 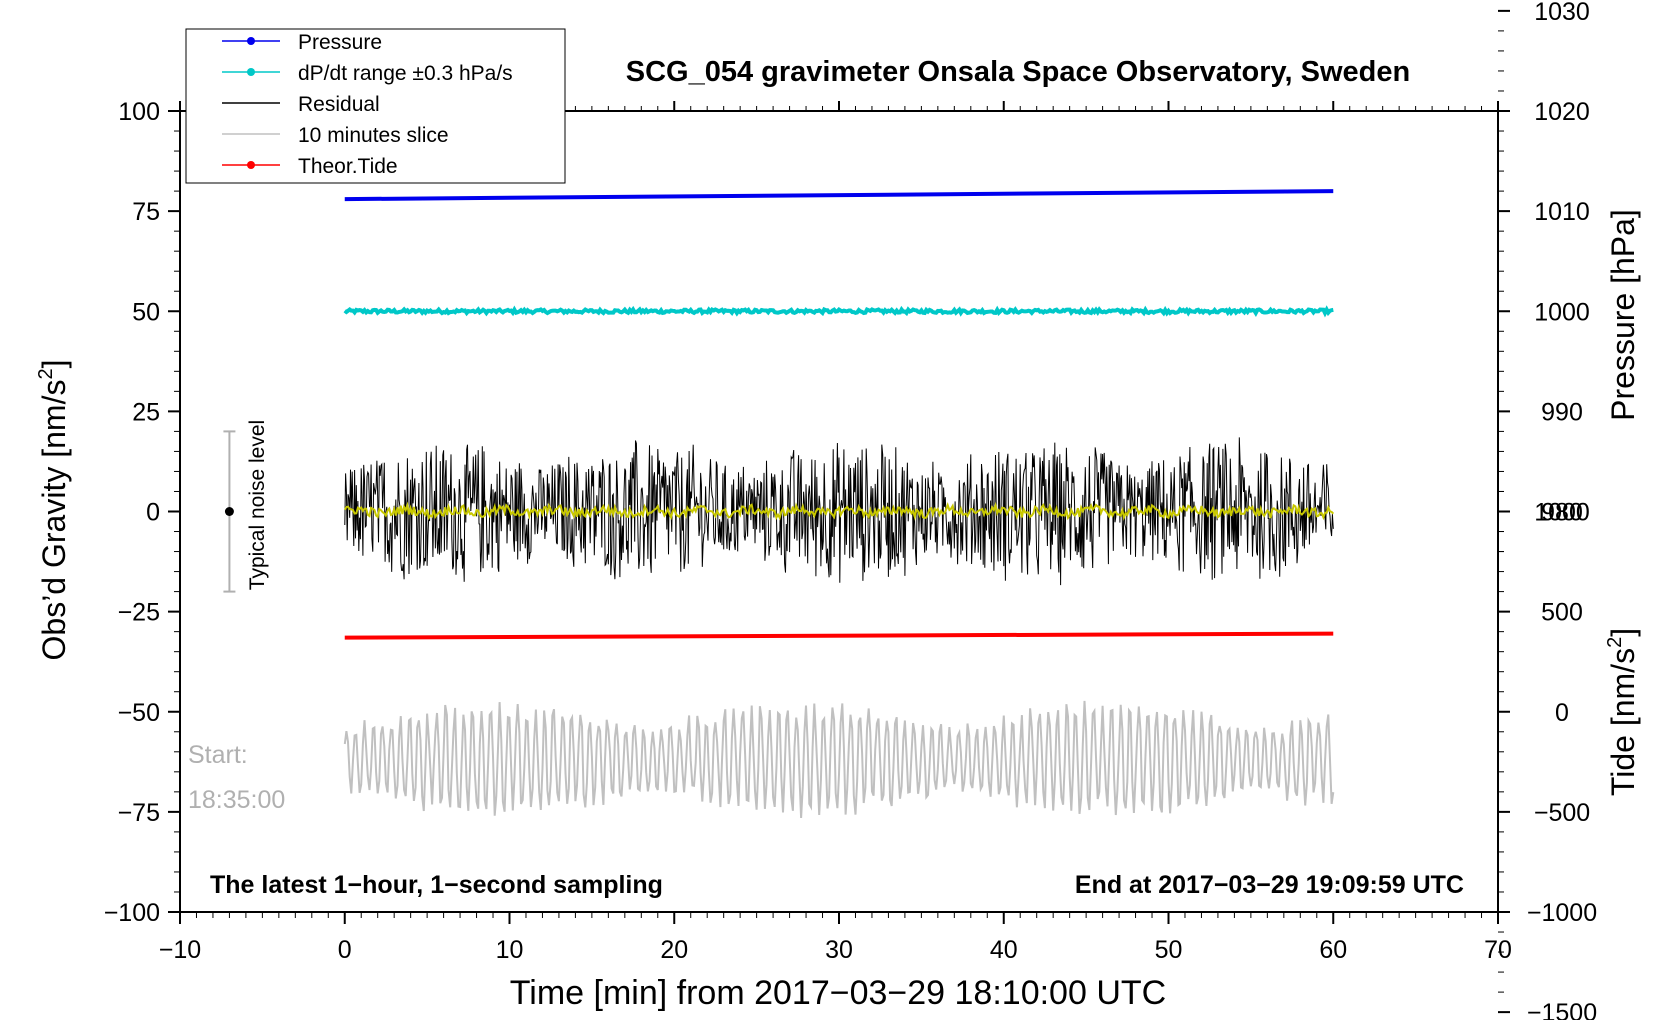 What do you see at coordinates (345, 950) in the screenshot?
I see `x-tick-label: 0` at bounding box center [345, 950].